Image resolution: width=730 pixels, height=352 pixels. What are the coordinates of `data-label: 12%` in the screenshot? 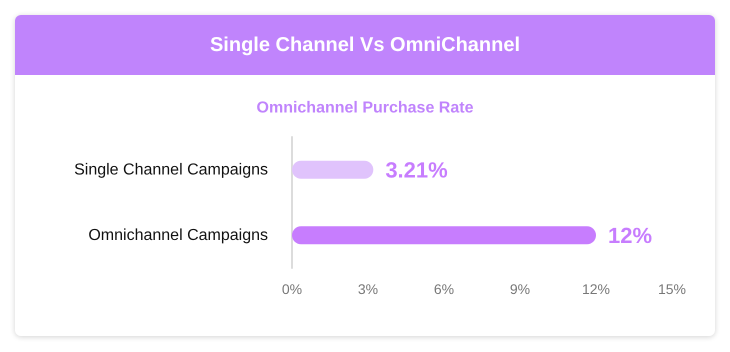 It's located at (630, 235).